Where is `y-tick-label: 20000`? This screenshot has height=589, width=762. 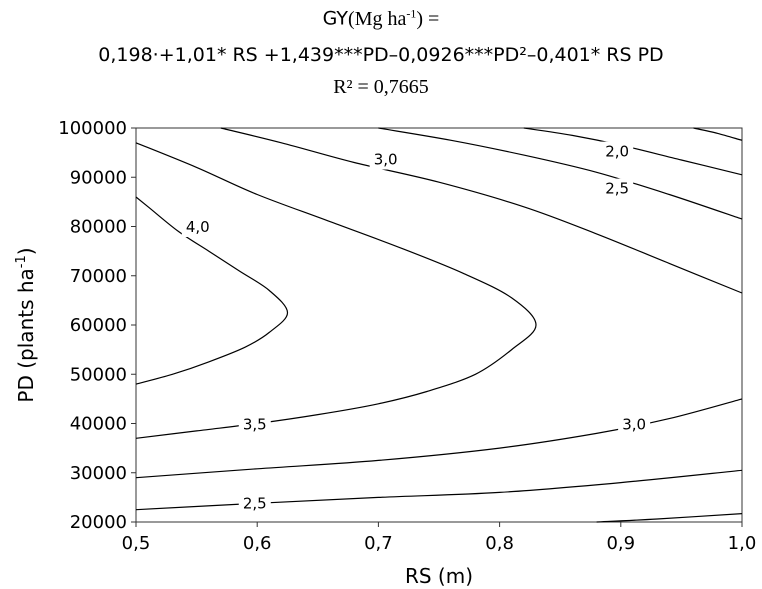 y-tick-label: 20000 is located at coordinates (98, 522).